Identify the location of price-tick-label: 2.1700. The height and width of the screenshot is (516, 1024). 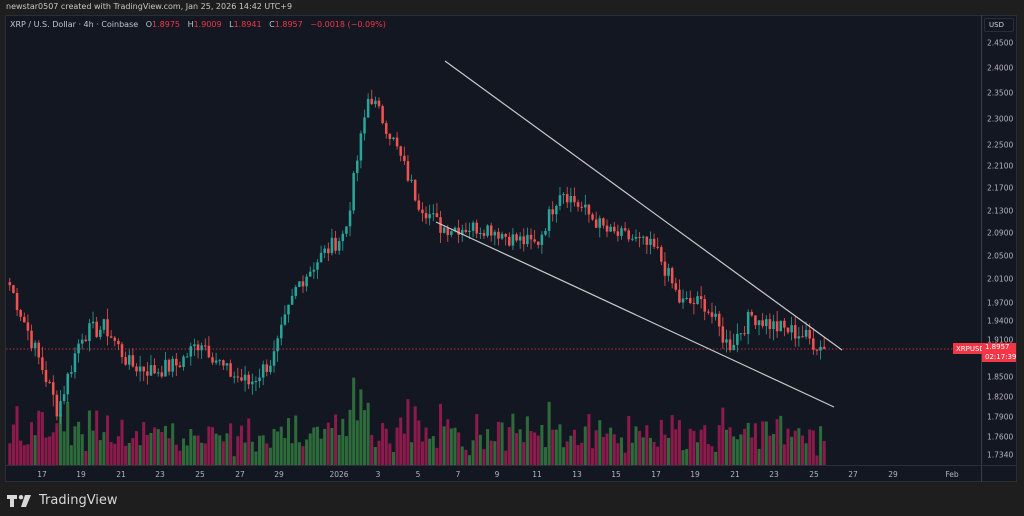
(1000, 188).